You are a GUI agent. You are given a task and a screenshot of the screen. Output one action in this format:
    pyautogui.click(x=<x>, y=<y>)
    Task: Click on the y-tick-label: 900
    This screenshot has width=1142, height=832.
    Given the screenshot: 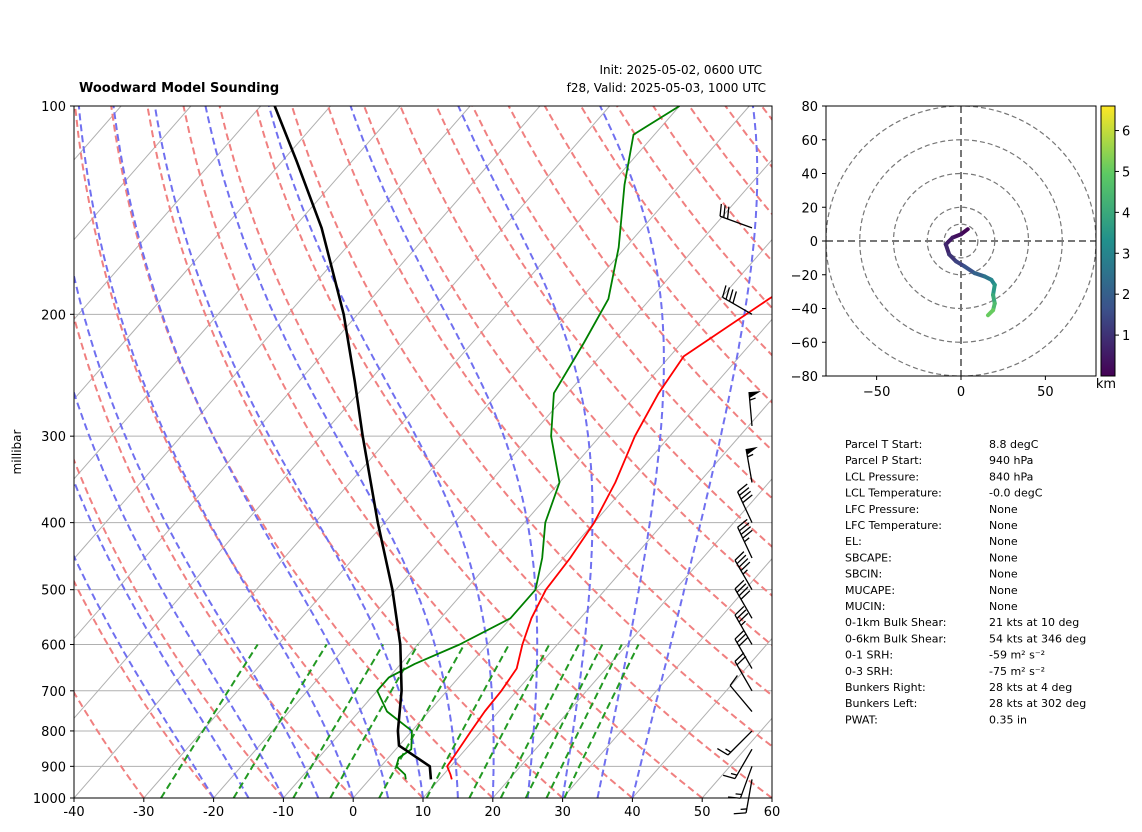 What is the action you would take?
    pyautogui.click(x=53, y=767)
    